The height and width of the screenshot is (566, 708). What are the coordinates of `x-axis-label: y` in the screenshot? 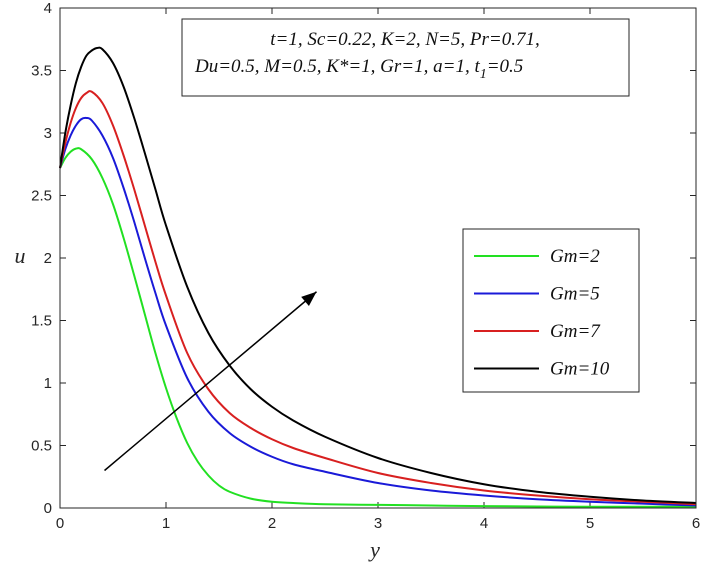 It's located at (374, 549).